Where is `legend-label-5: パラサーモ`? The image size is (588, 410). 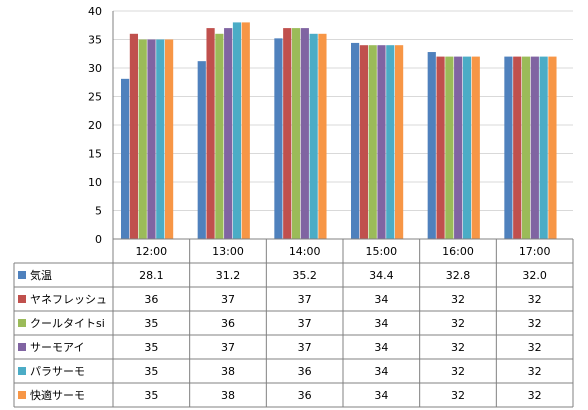
legend-label-5: パラサーモ is located at coordinates (57, 371).